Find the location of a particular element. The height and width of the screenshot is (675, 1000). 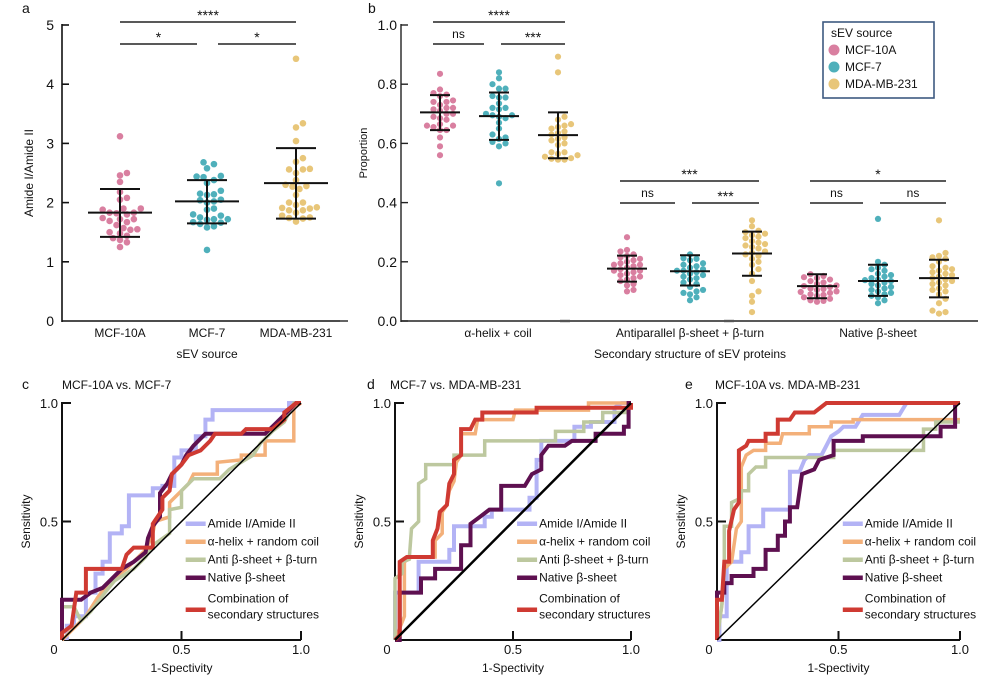

significance-antiparallel-sheet-turn-7-vs-231-label: *** is located at coordinates (725, 196).